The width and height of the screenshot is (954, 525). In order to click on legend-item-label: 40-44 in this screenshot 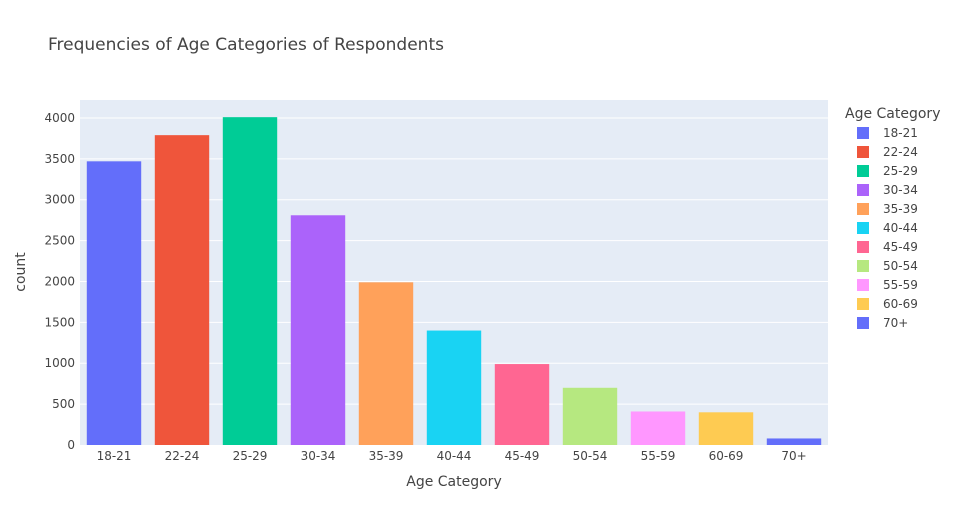, I will do `click(900, 228)`.